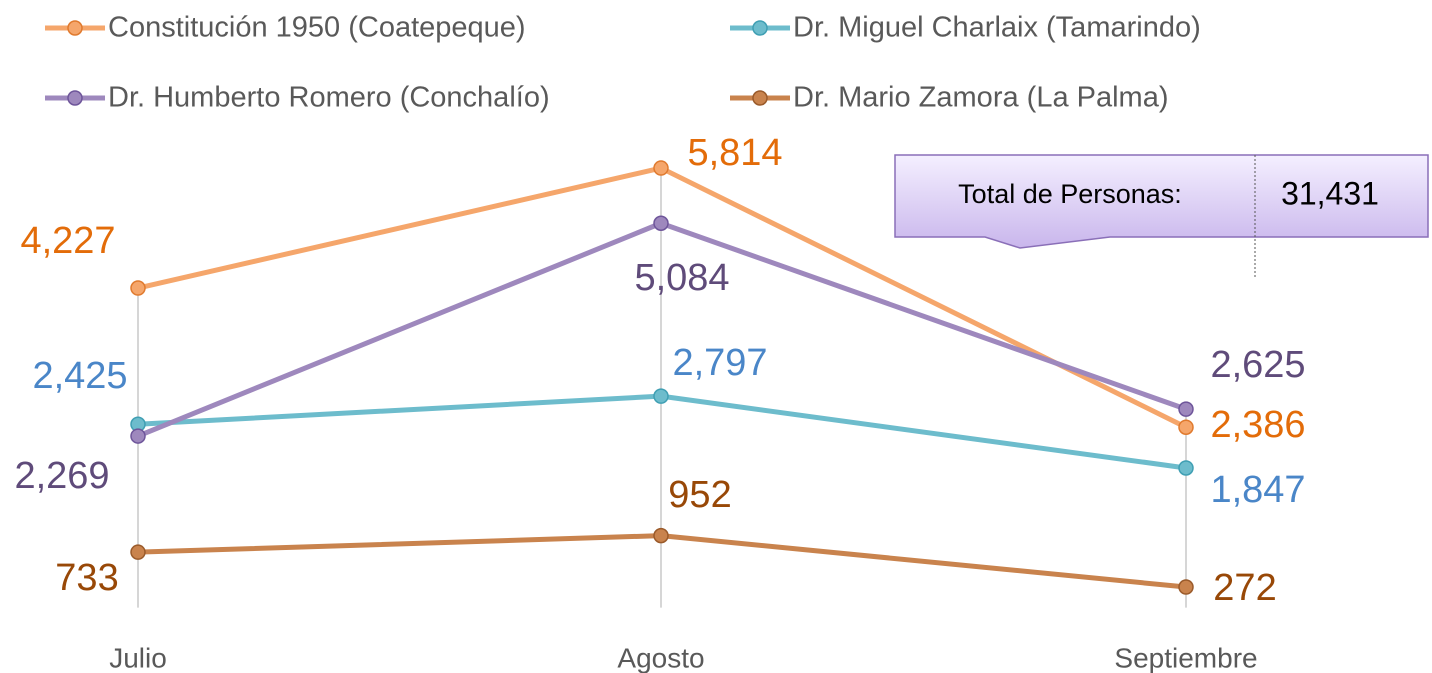 This screenshot has width=1432, height=673. I want to click on legend-label: Dr. Humberto Romero (Conchalío), so click(329, 98).